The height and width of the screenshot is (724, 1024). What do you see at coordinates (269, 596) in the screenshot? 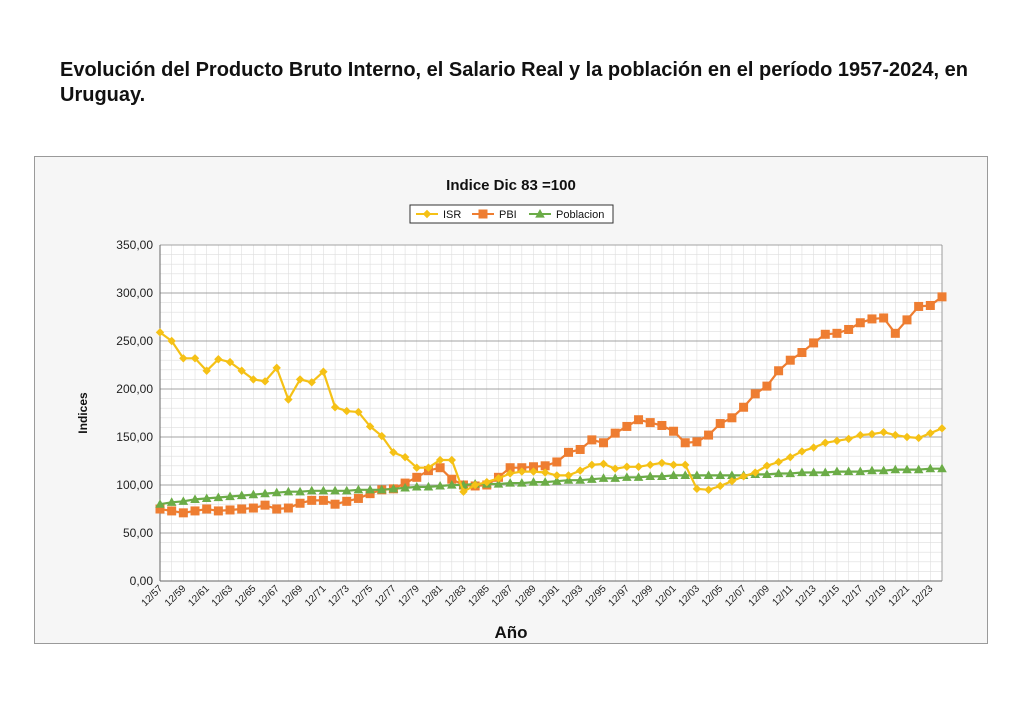
I see `x-tick-label: 12/67` at bounding box center [269, 596].